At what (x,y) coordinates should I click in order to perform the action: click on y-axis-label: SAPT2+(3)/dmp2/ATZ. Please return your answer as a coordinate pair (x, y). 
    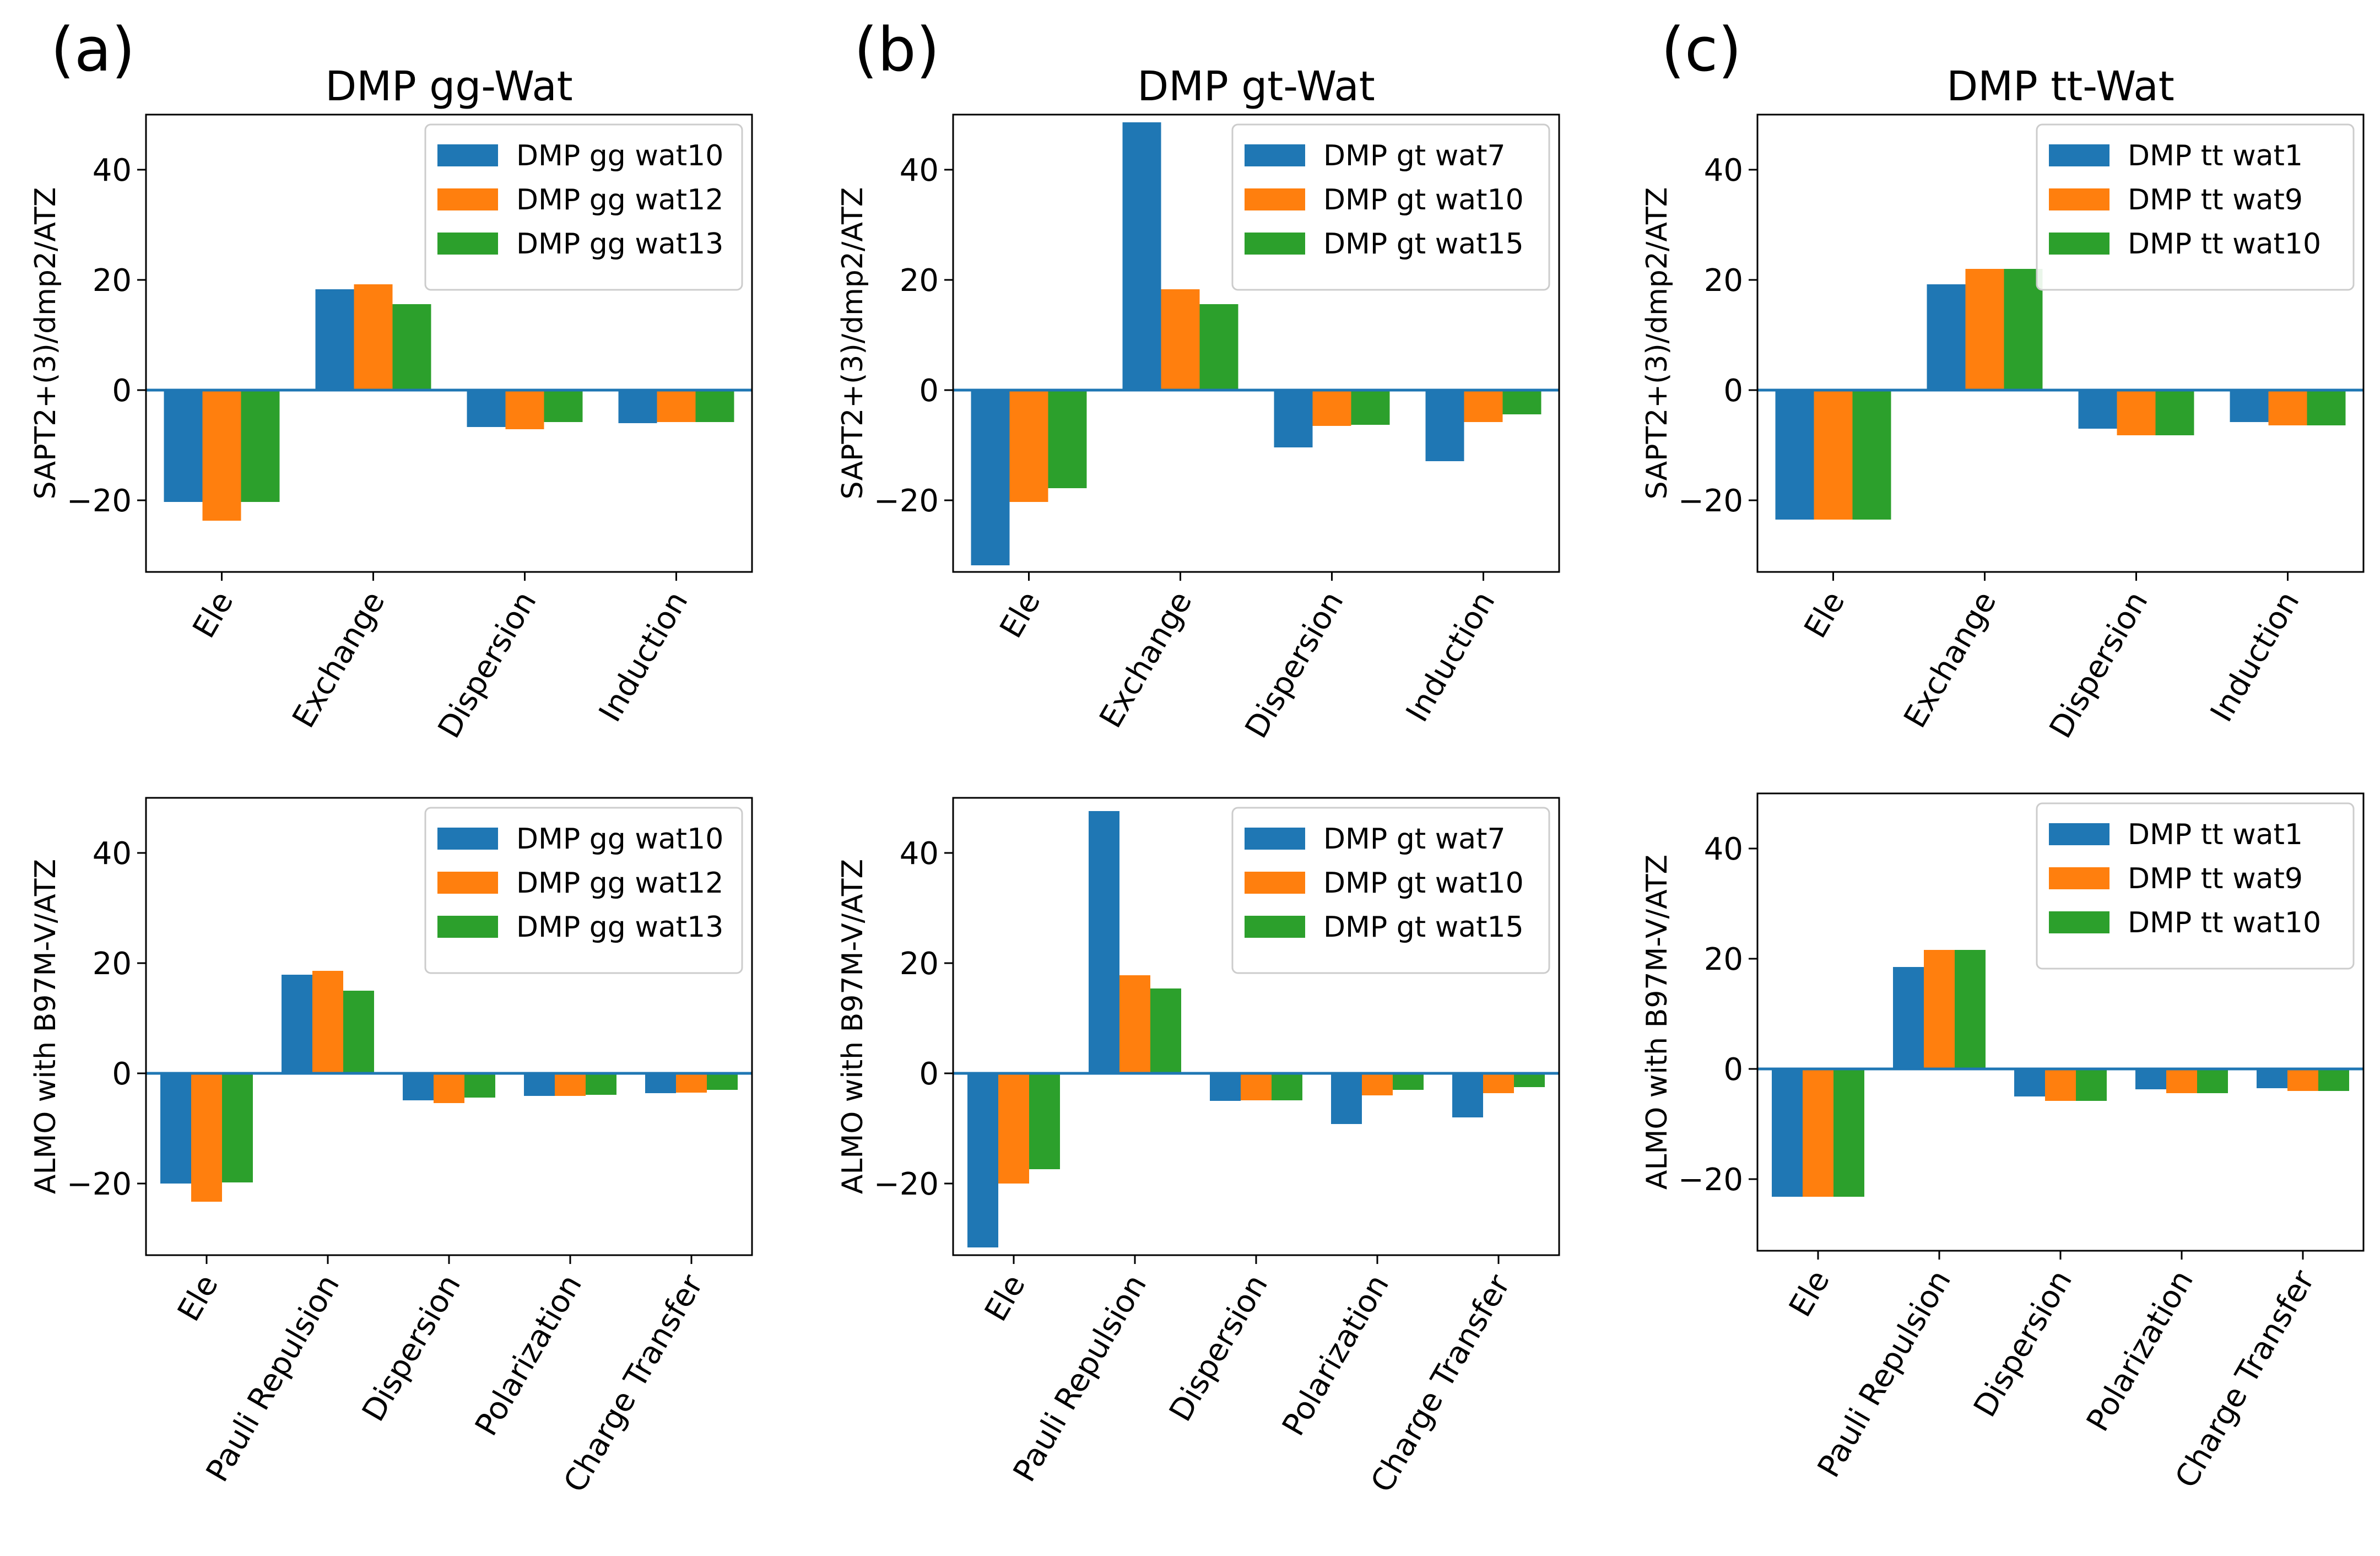
    Looking at the image, I should click on (1657, 343).